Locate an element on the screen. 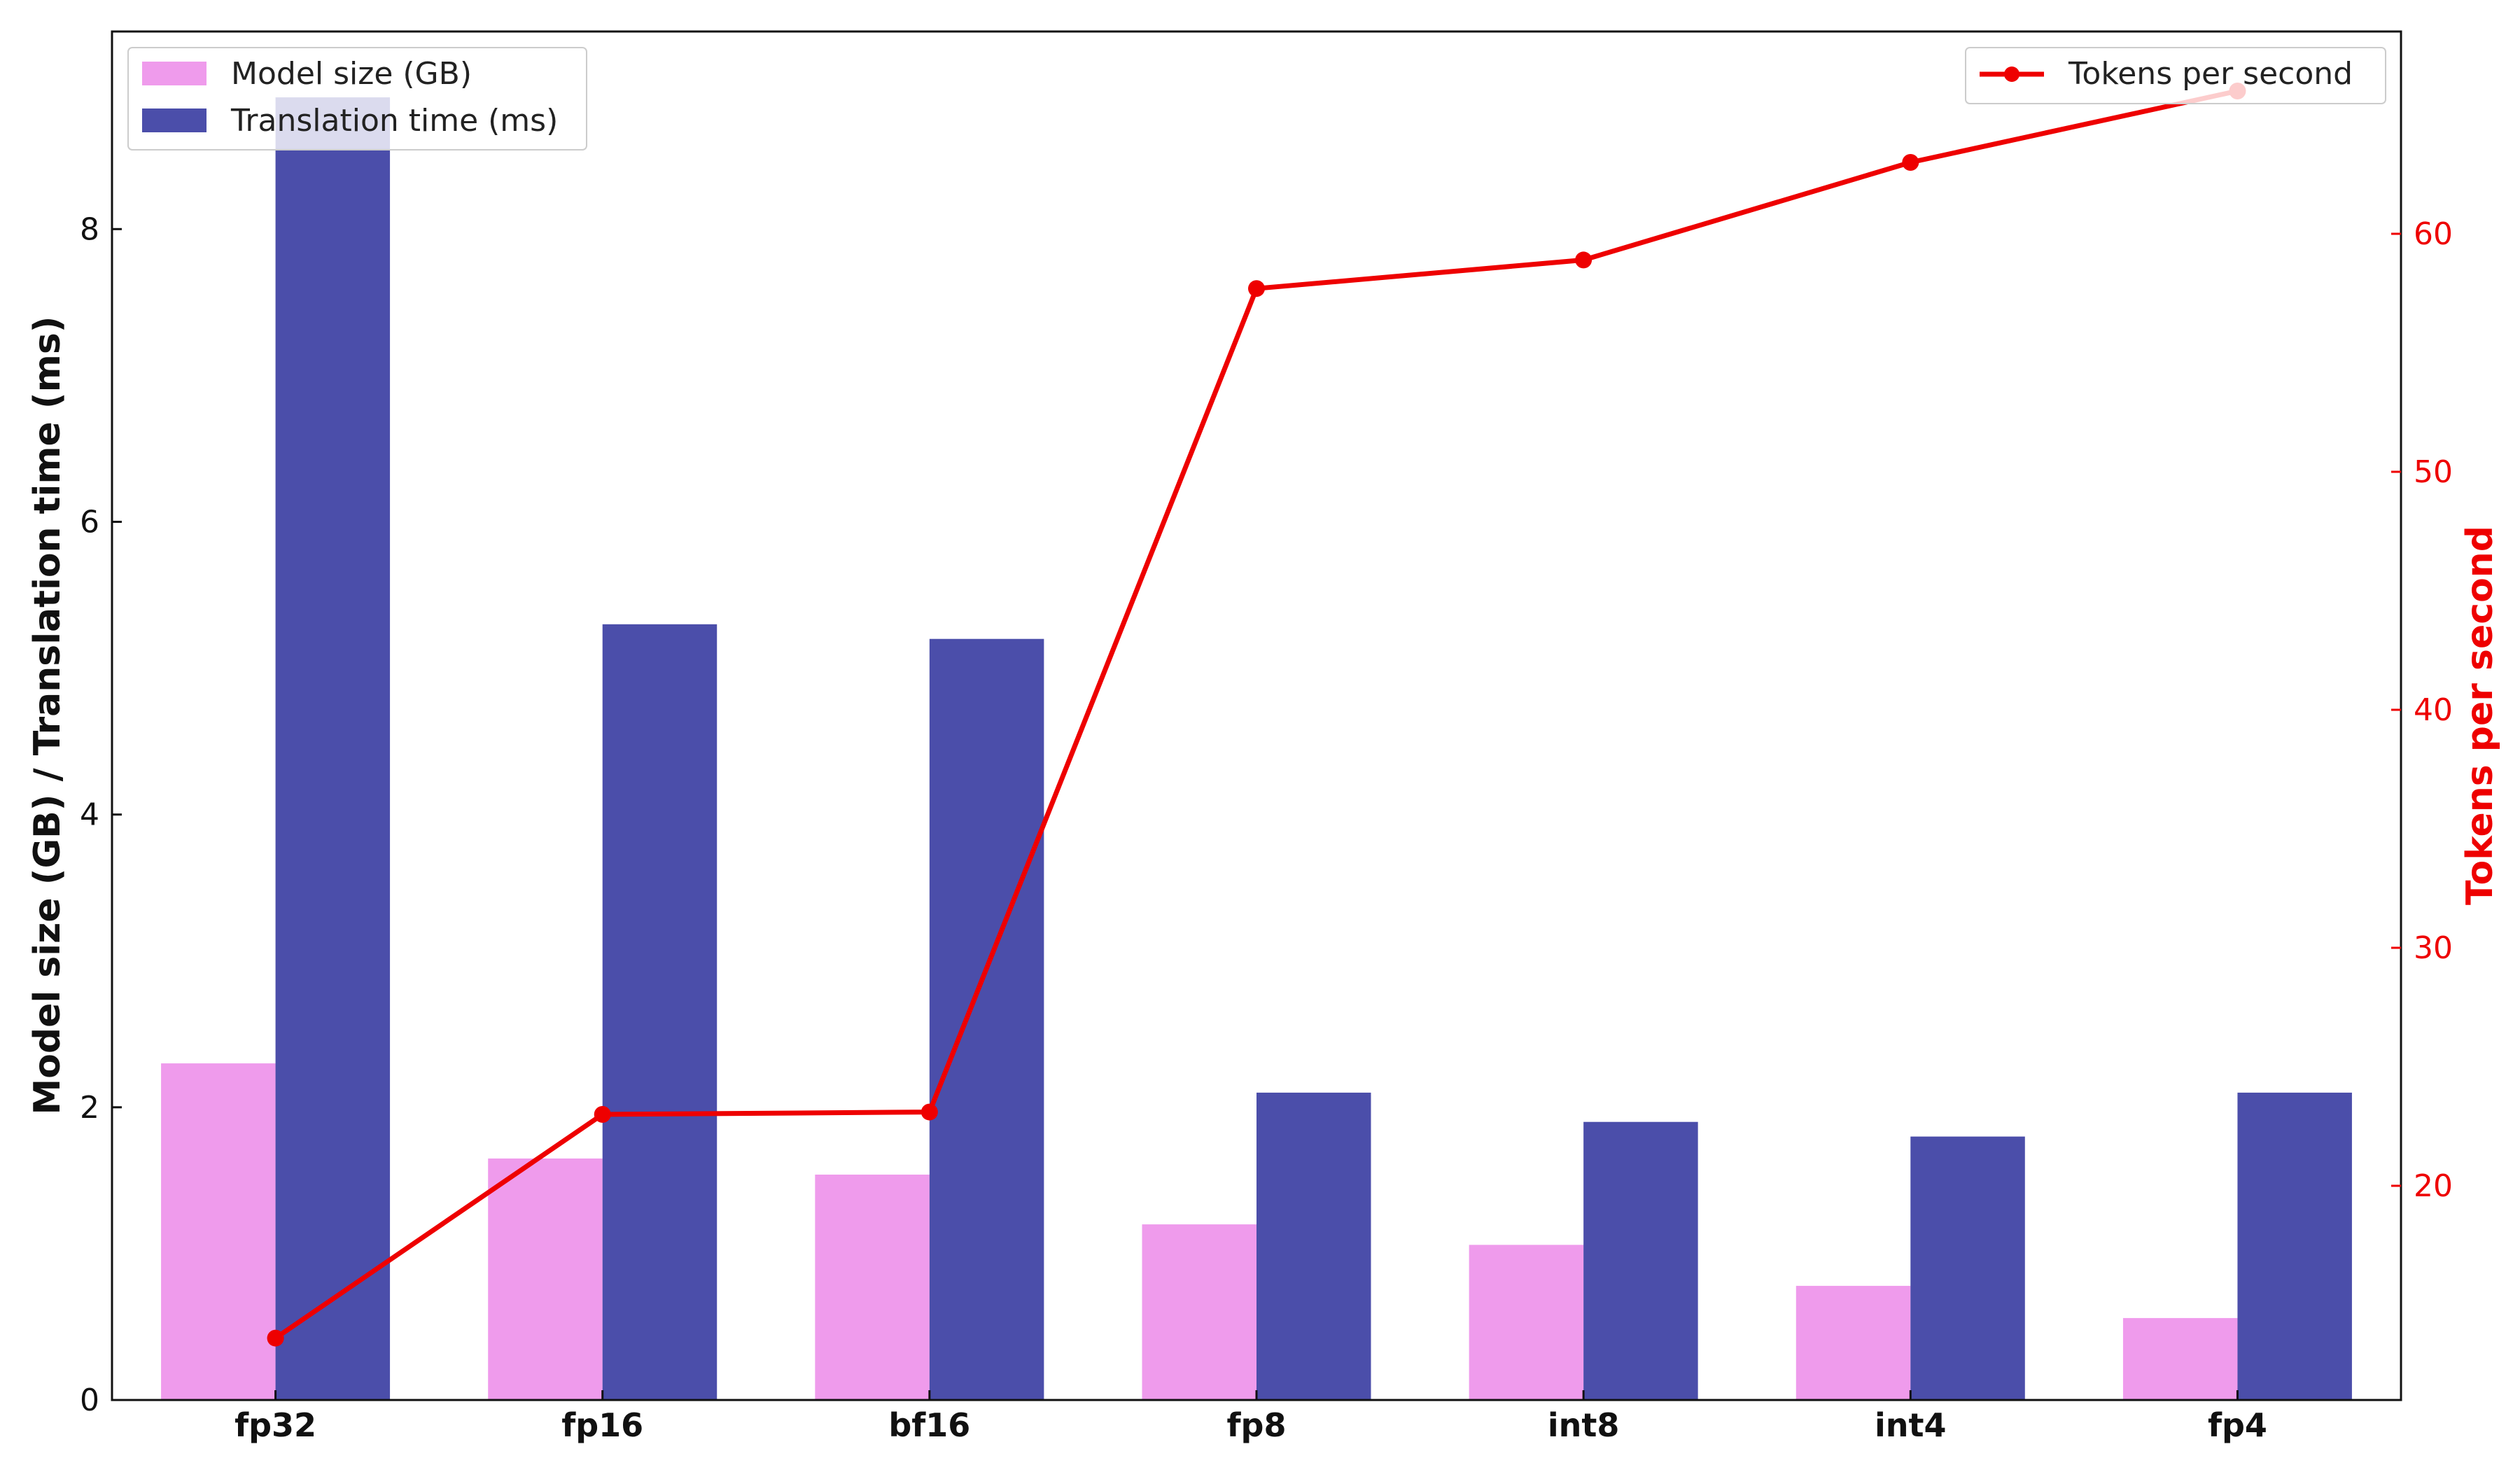 The width and height of the screenshot is (2520, 1470). legend-right: Tokens per second is located at coordinates (2175, 75).